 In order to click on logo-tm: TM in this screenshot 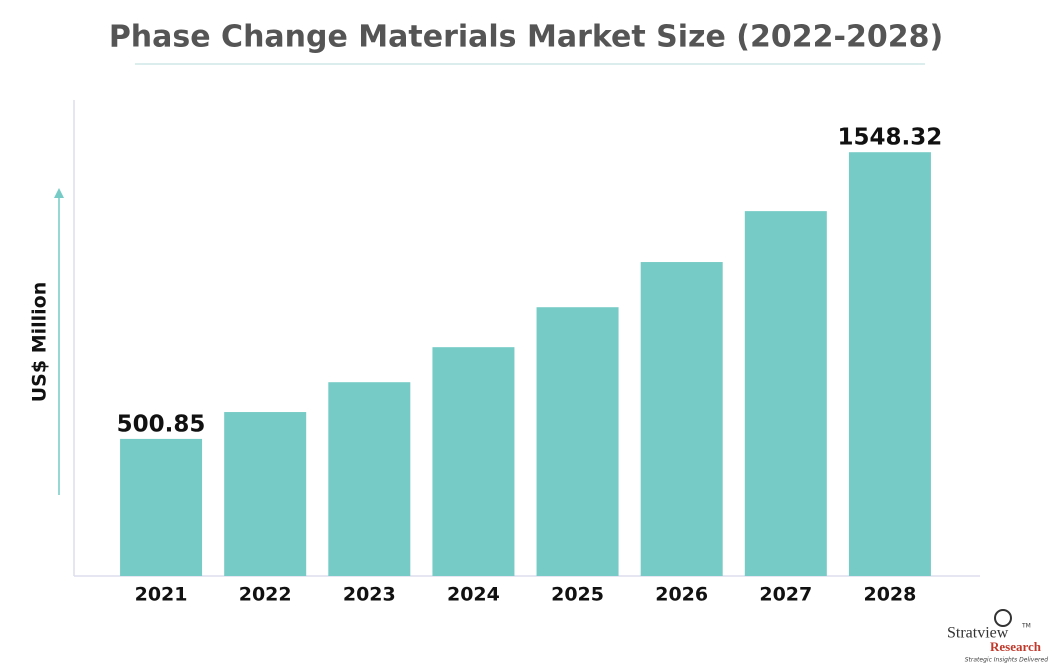, I will do `click(1026, 626)`.